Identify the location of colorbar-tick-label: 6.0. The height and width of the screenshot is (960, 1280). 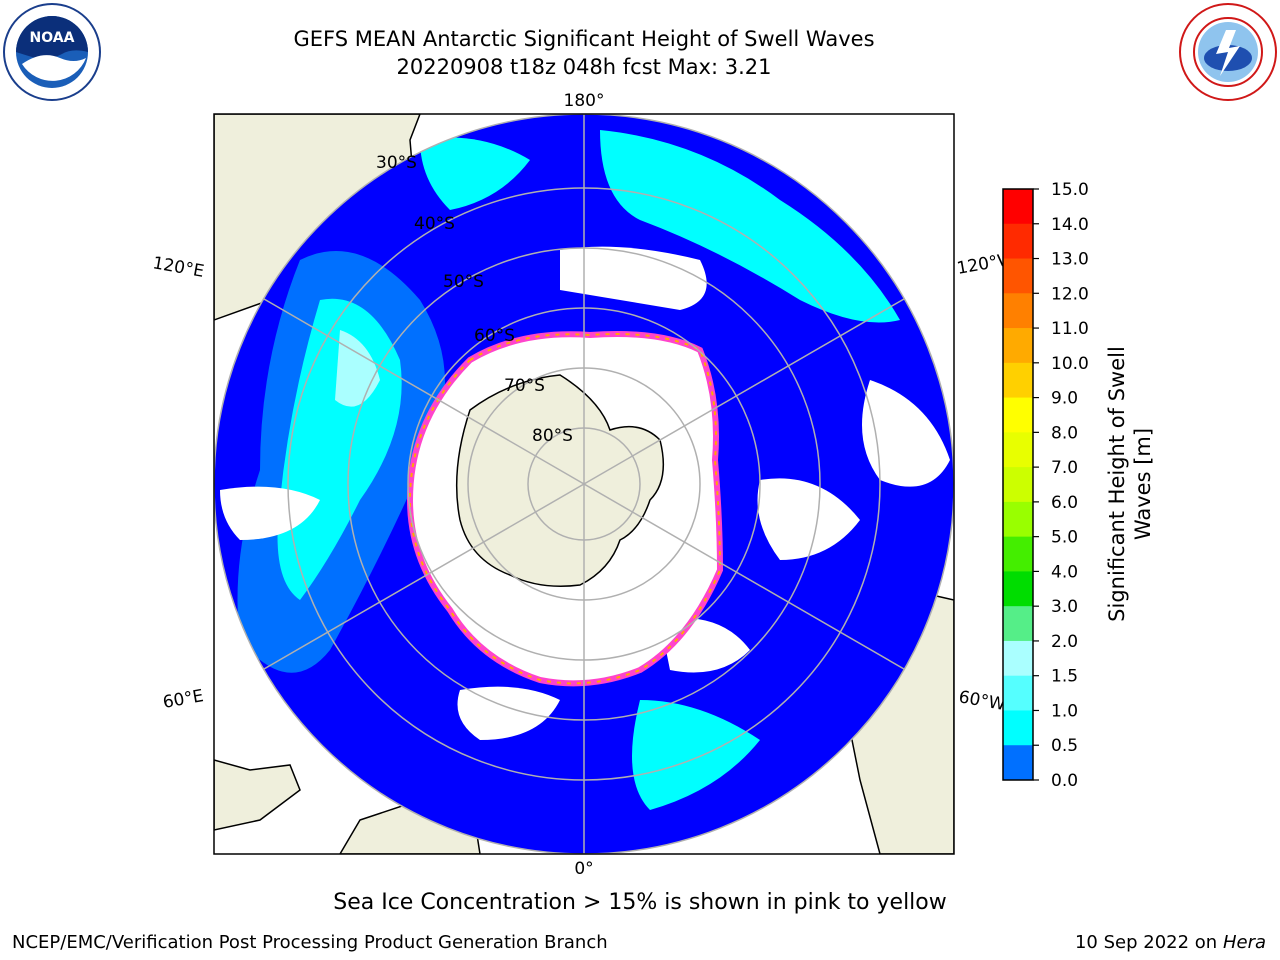
(1064, 503).